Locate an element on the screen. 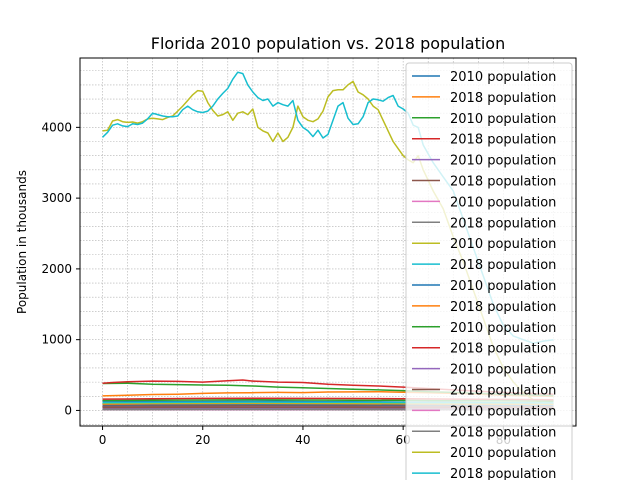  y-tick-label: 1000 is located at coordinates (56, 340).